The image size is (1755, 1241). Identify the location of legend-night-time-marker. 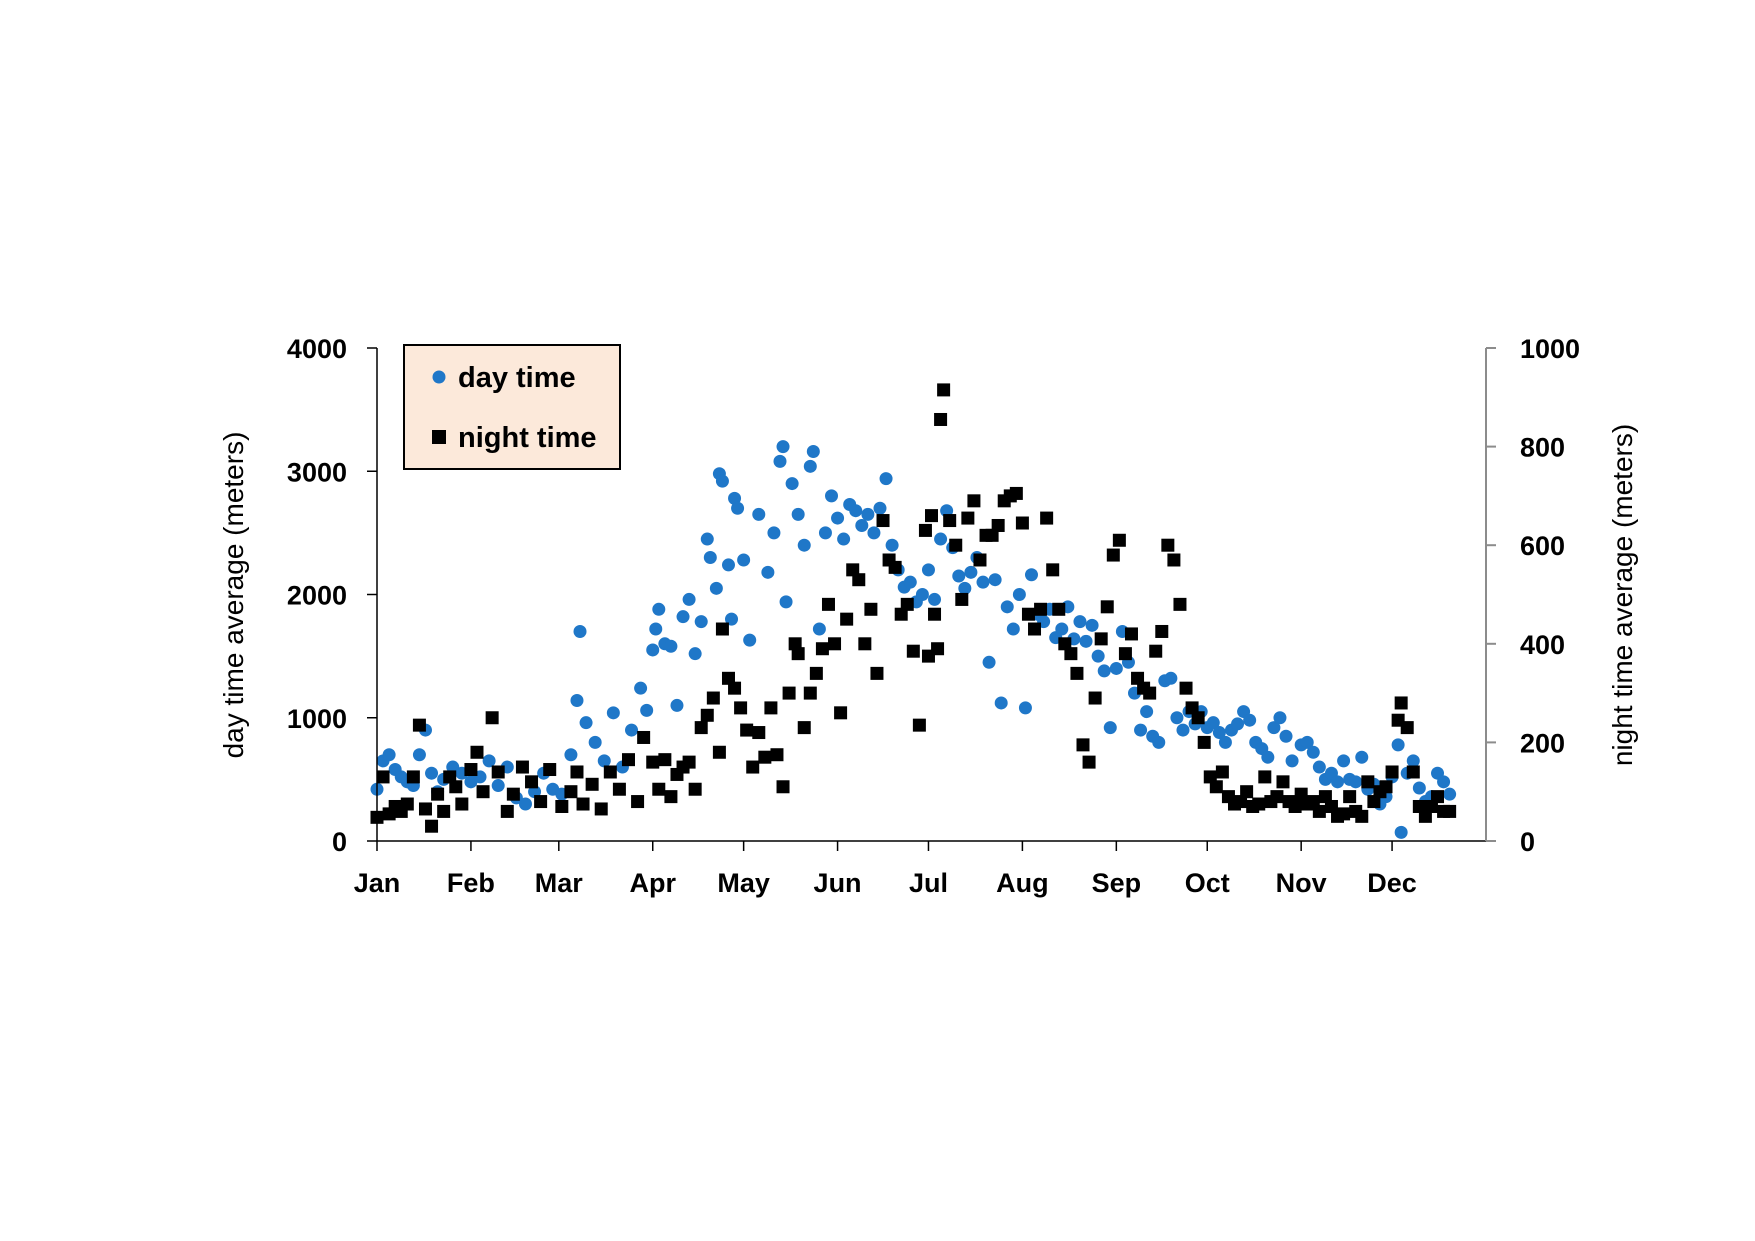
(439, 437).